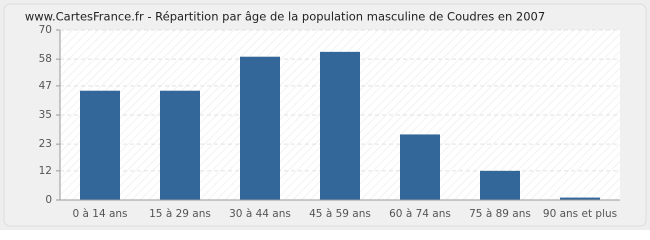 The width and height of the screenshot is (650, 240). Describe the element at coordinates (580, 214) in the screenshot. I see `x-tick-label: 90 ans et plus` at that location.